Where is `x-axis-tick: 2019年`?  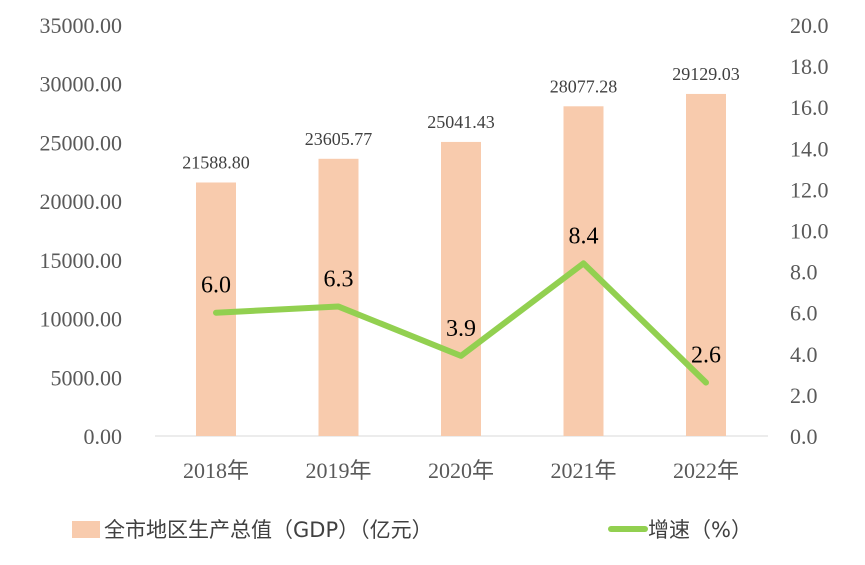
x-axis-tick: 2019年 is located at coordinates (338, 470).